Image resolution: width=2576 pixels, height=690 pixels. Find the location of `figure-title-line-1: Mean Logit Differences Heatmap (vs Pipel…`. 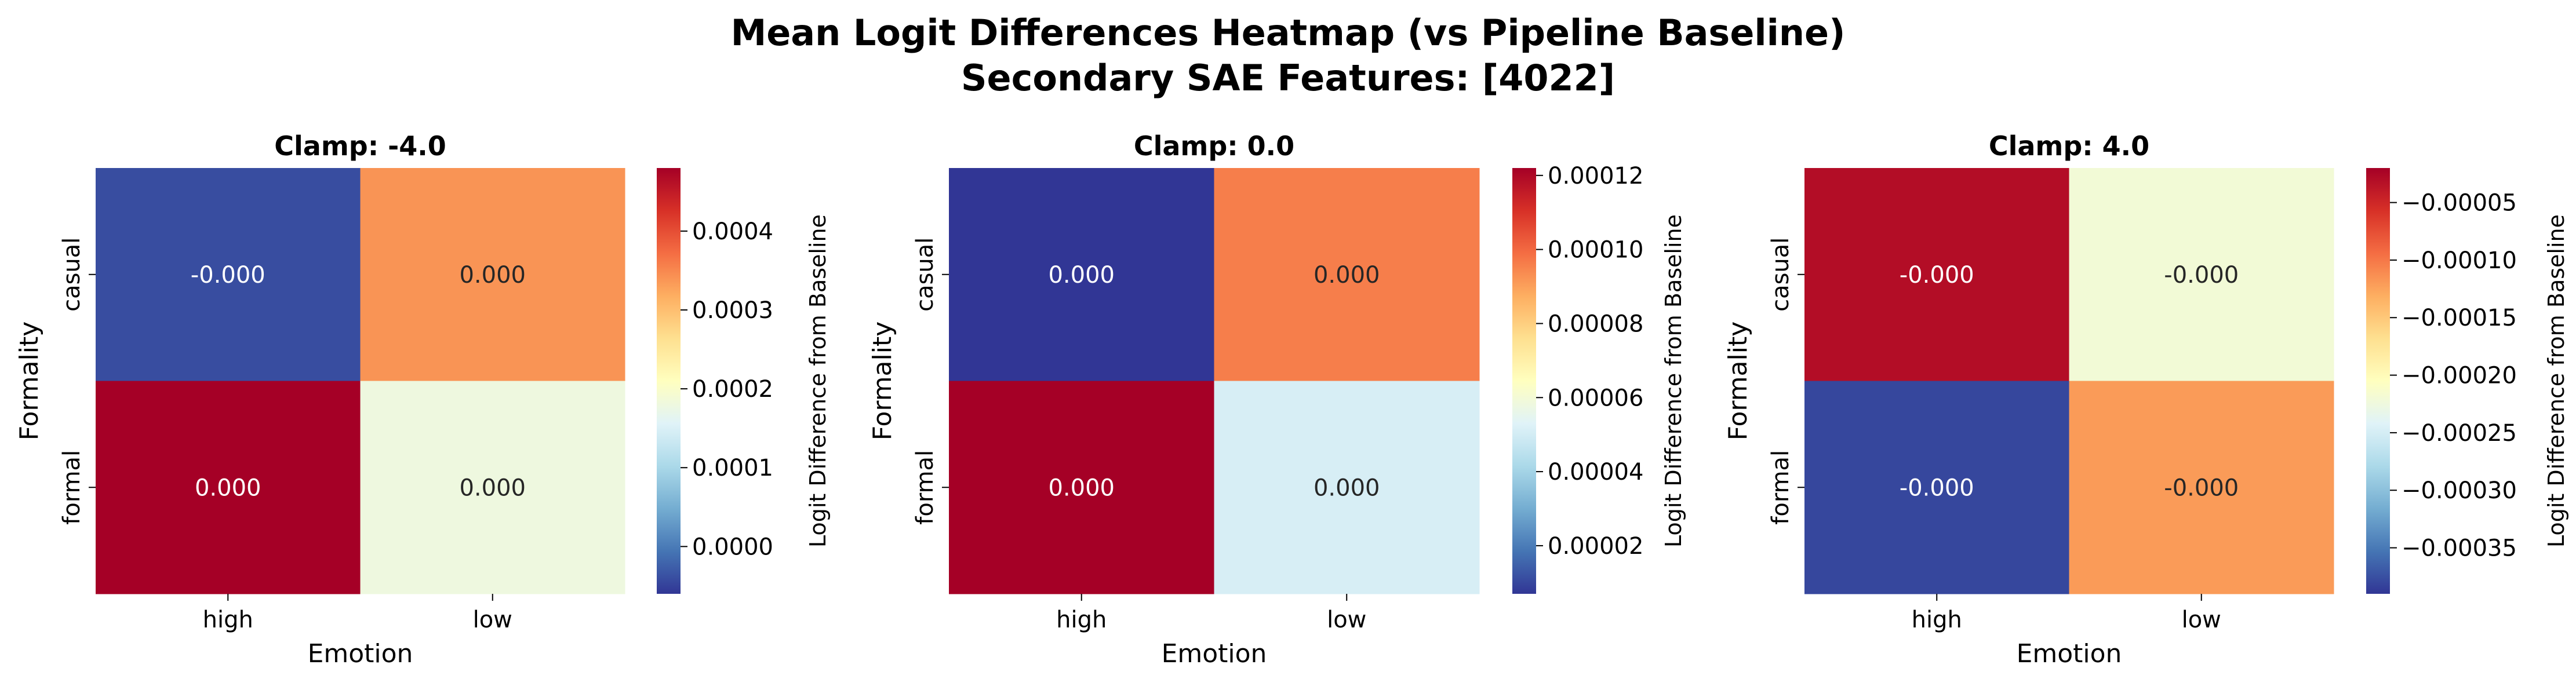

figure-title-line-1: Mean Logit Differences Heatmap (vs Pipel… is located at coordinates (1288, 33).